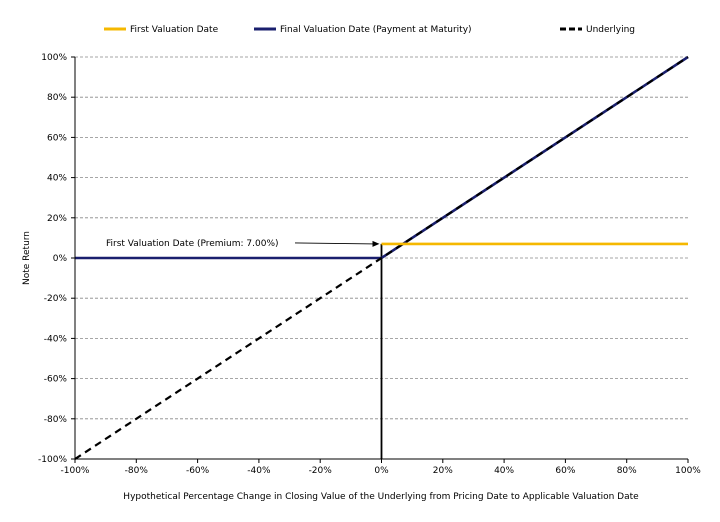  Describe the element at coordinates (57, 138) in the screenshot. I see `y-tick-label: 60%` at that location.